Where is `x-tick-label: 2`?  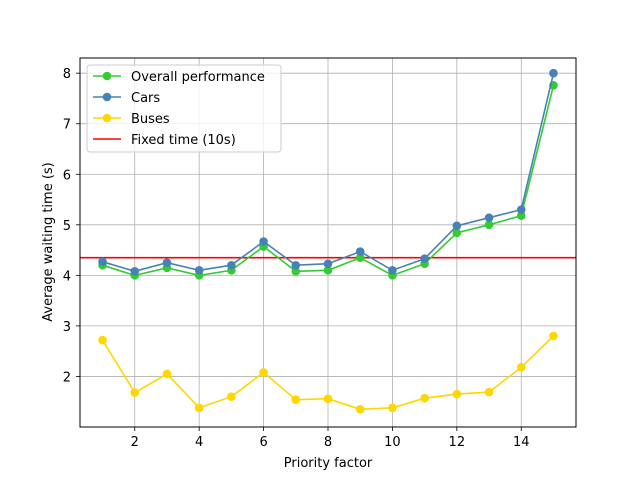
x-tick-label: 2 is located at coordinates (135, 442).